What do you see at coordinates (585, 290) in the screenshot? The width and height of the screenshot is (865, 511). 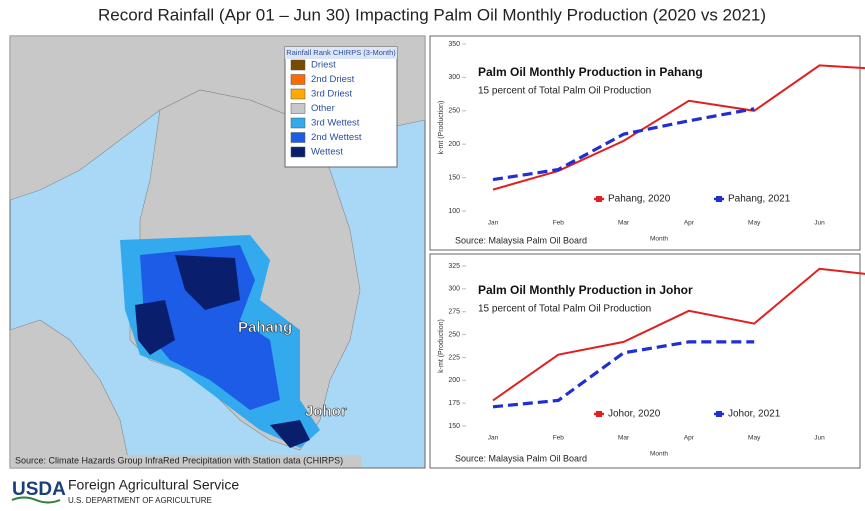 I see `chart-title: Palm Oil Monthly Production in Johor` at bounding box center [585, 290].